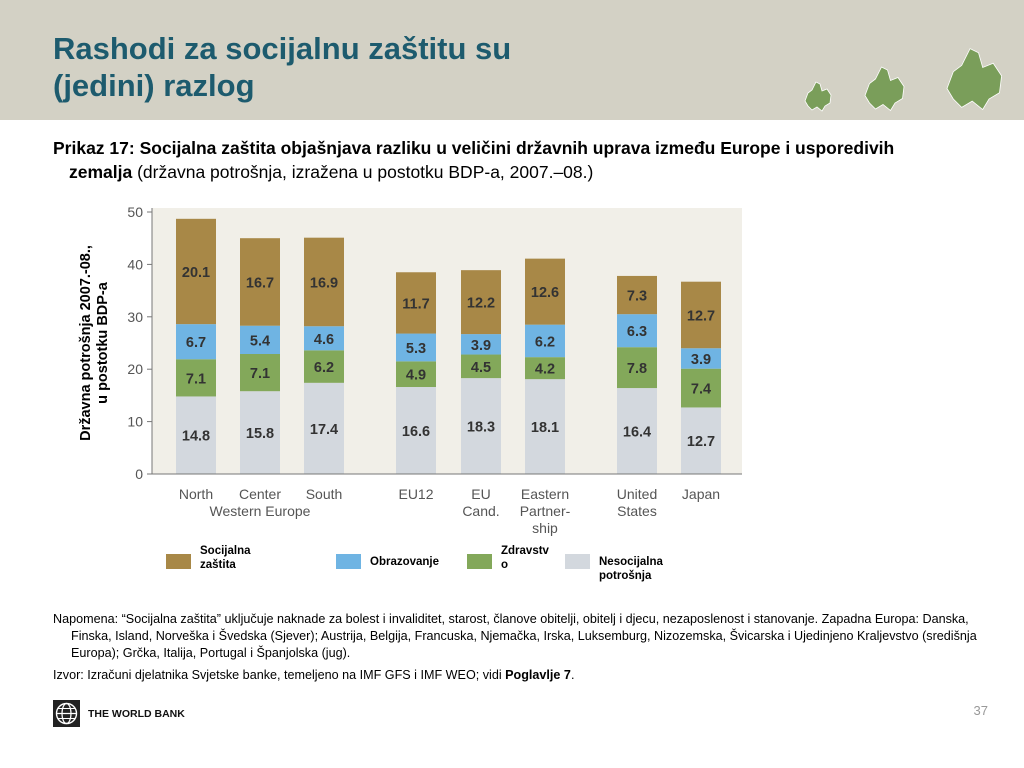  I want to click on data-label: 4.2, so click(545, 370).